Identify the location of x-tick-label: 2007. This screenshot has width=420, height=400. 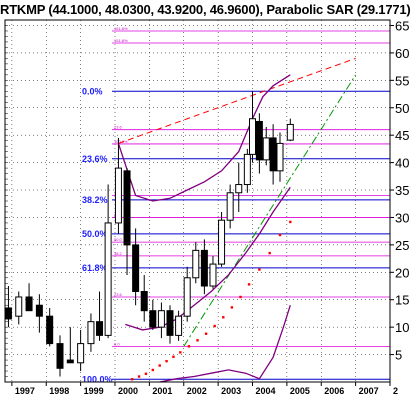
(369, 391).